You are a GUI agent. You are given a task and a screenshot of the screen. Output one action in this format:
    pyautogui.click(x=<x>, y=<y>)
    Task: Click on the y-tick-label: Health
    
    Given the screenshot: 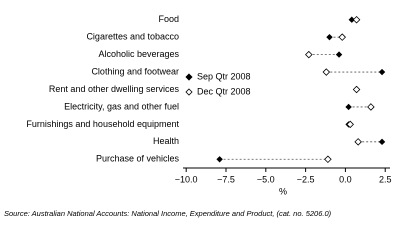 What is the action you would take?
    pyautogui.click(x=166, y=141)
    